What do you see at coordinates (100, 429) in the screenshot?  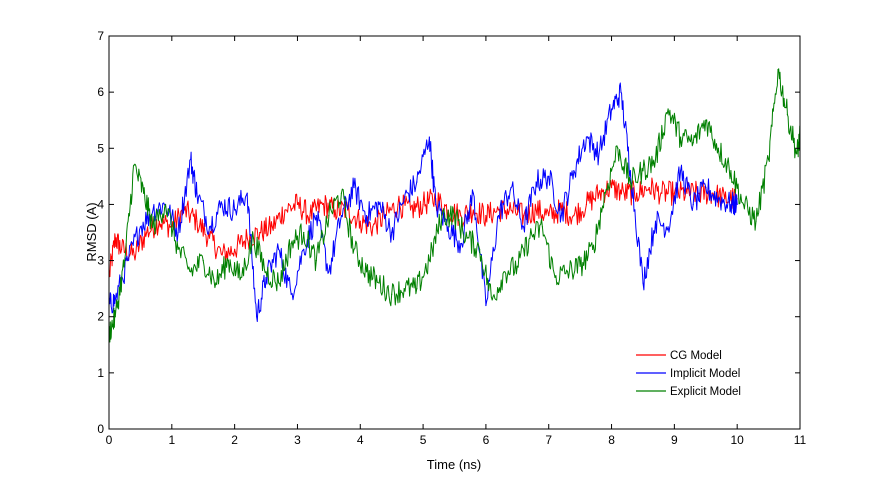 I see `y-tick-label: 0` at bounding box center [100, 429].